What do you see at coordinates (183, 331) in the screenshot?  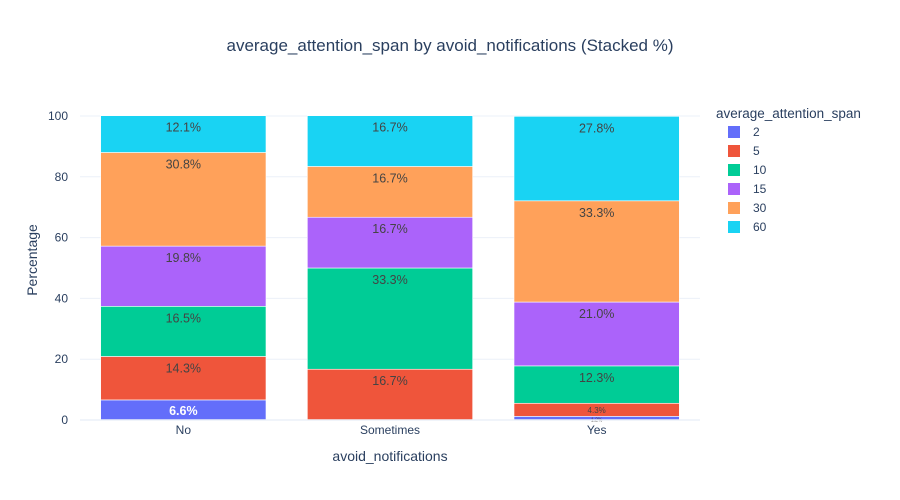 I see `bar-segment-10-no` at bounding box center [183, 331].